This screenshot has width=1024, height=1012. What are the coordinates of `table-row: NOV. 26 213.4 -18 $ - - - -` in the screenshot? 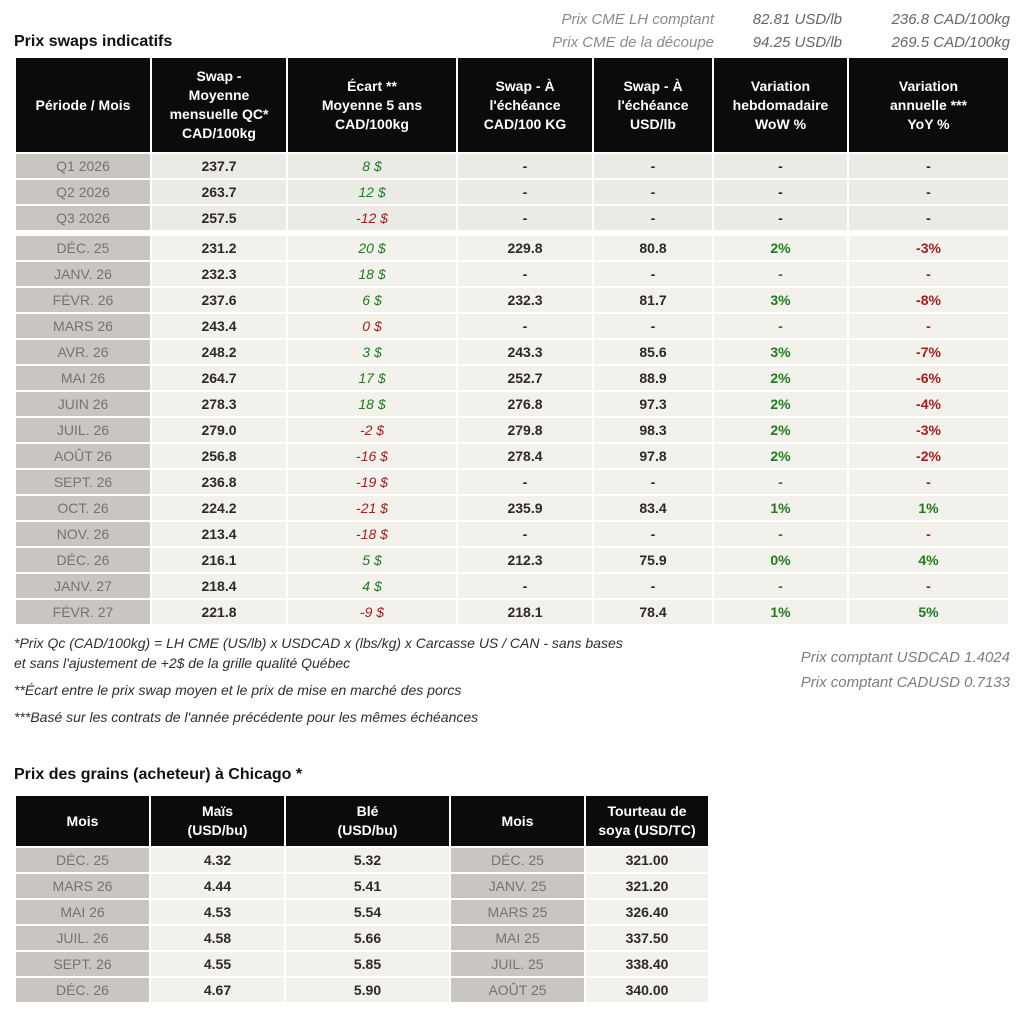 It's located at (512, 534).